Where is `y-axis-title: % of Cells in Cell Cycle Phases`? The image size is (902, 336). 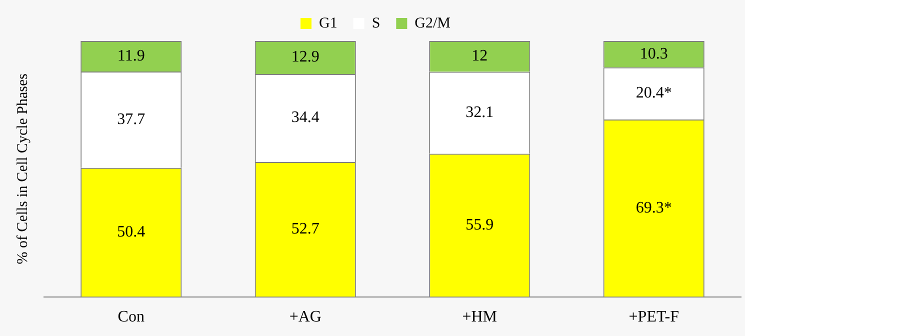 y-axis-title: % of Cells in Cell Cycle Phases is located at coordinates (22, 168).